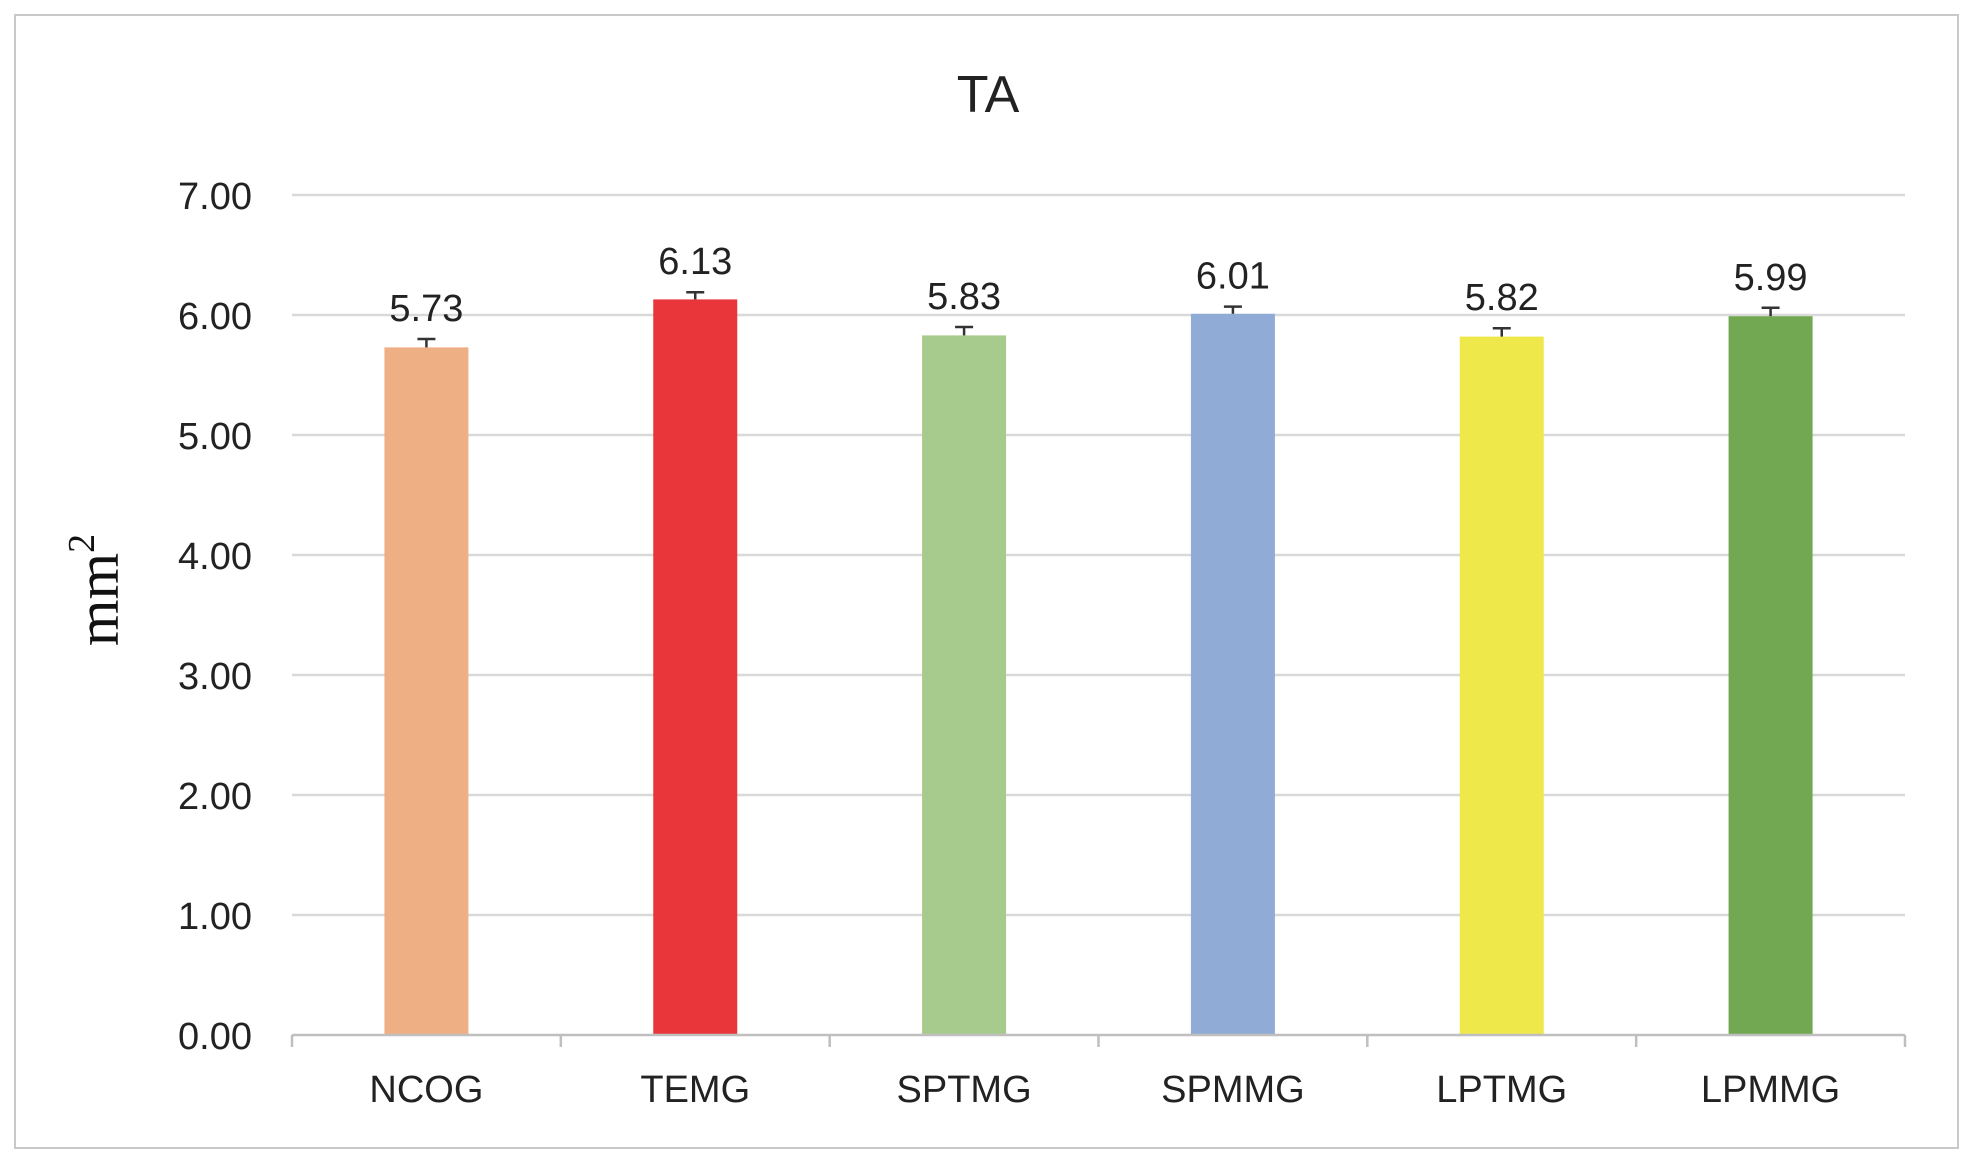 The image size is (1975, 1163). I want to click on x-tick-label: TEMG, so click(695, 1090).